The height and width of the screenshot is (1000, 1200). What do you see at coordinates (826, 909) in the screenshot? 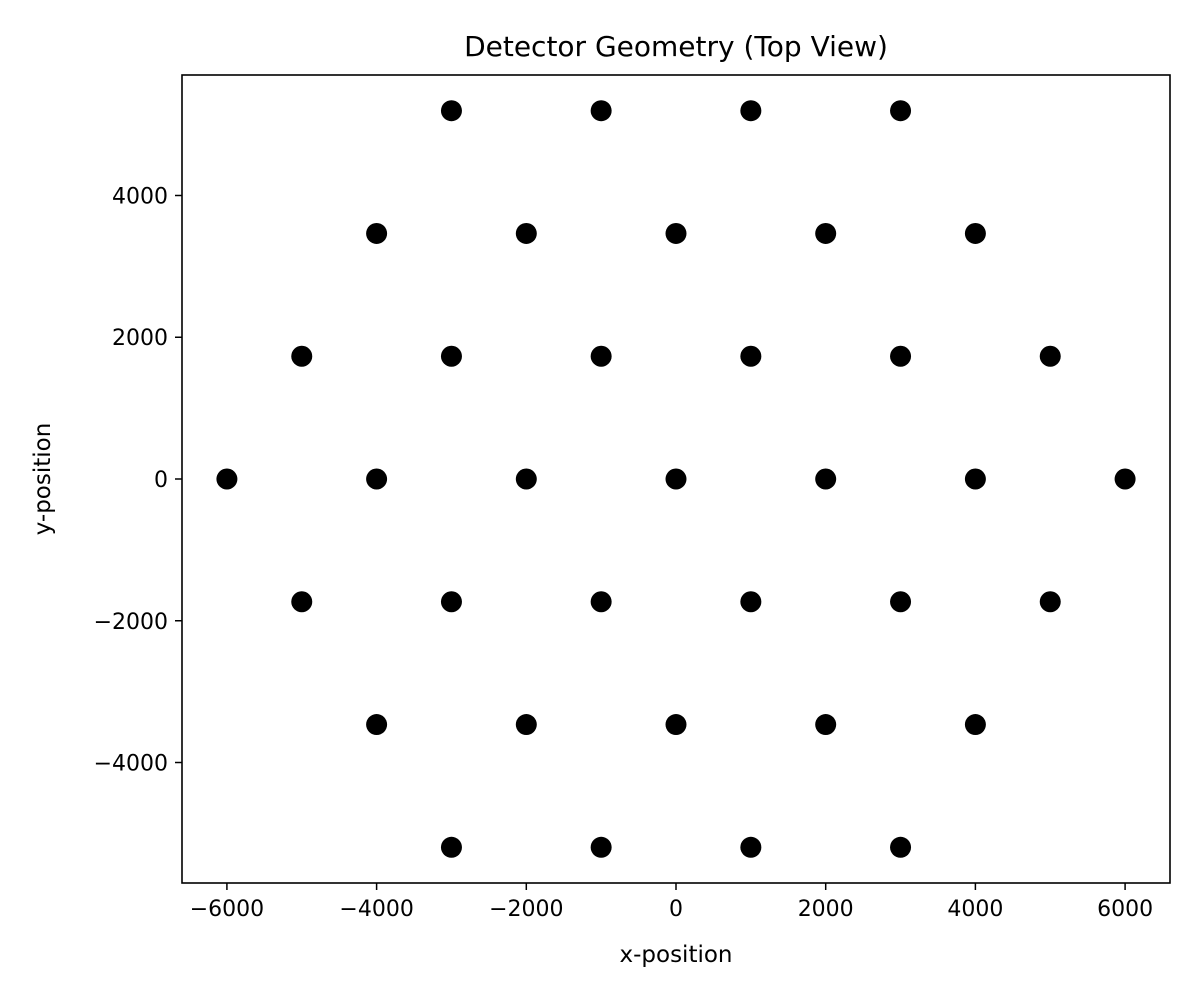
I see `x-tick-label: 2000` at bounding box center [826, 909].